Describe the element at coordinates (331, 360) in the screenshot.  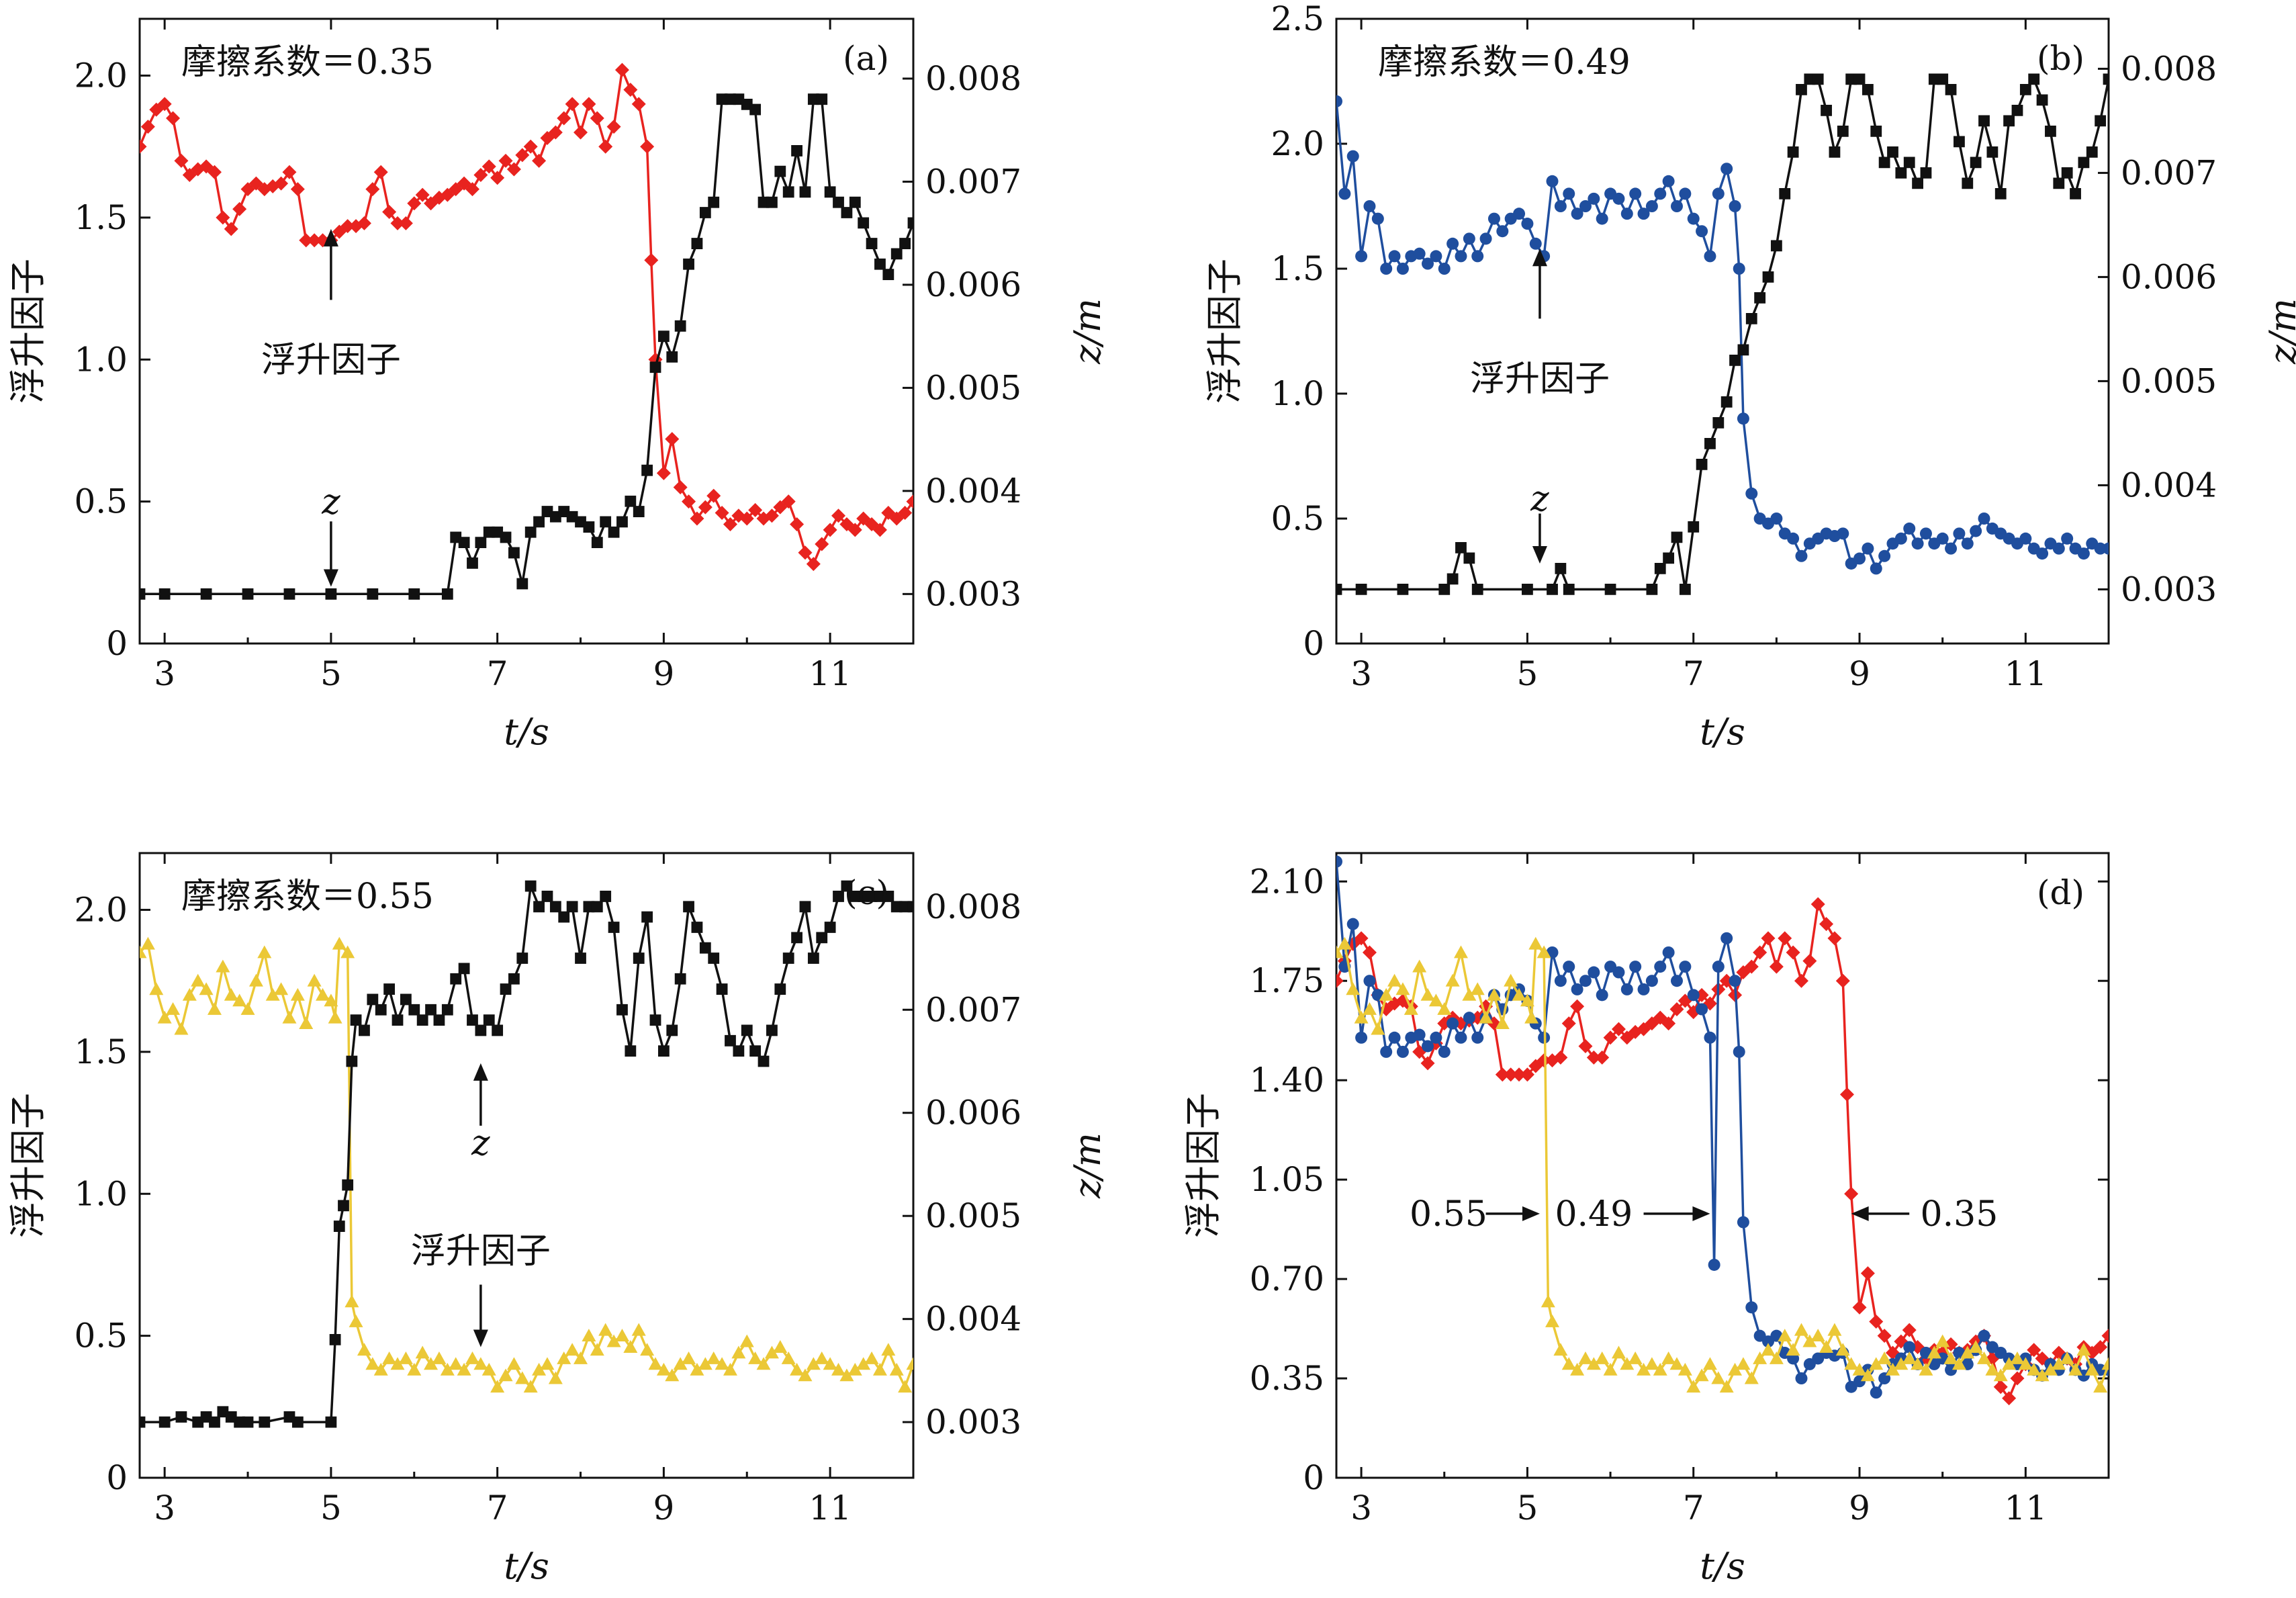
I see `arrow-label: 浮升因子` at that location.